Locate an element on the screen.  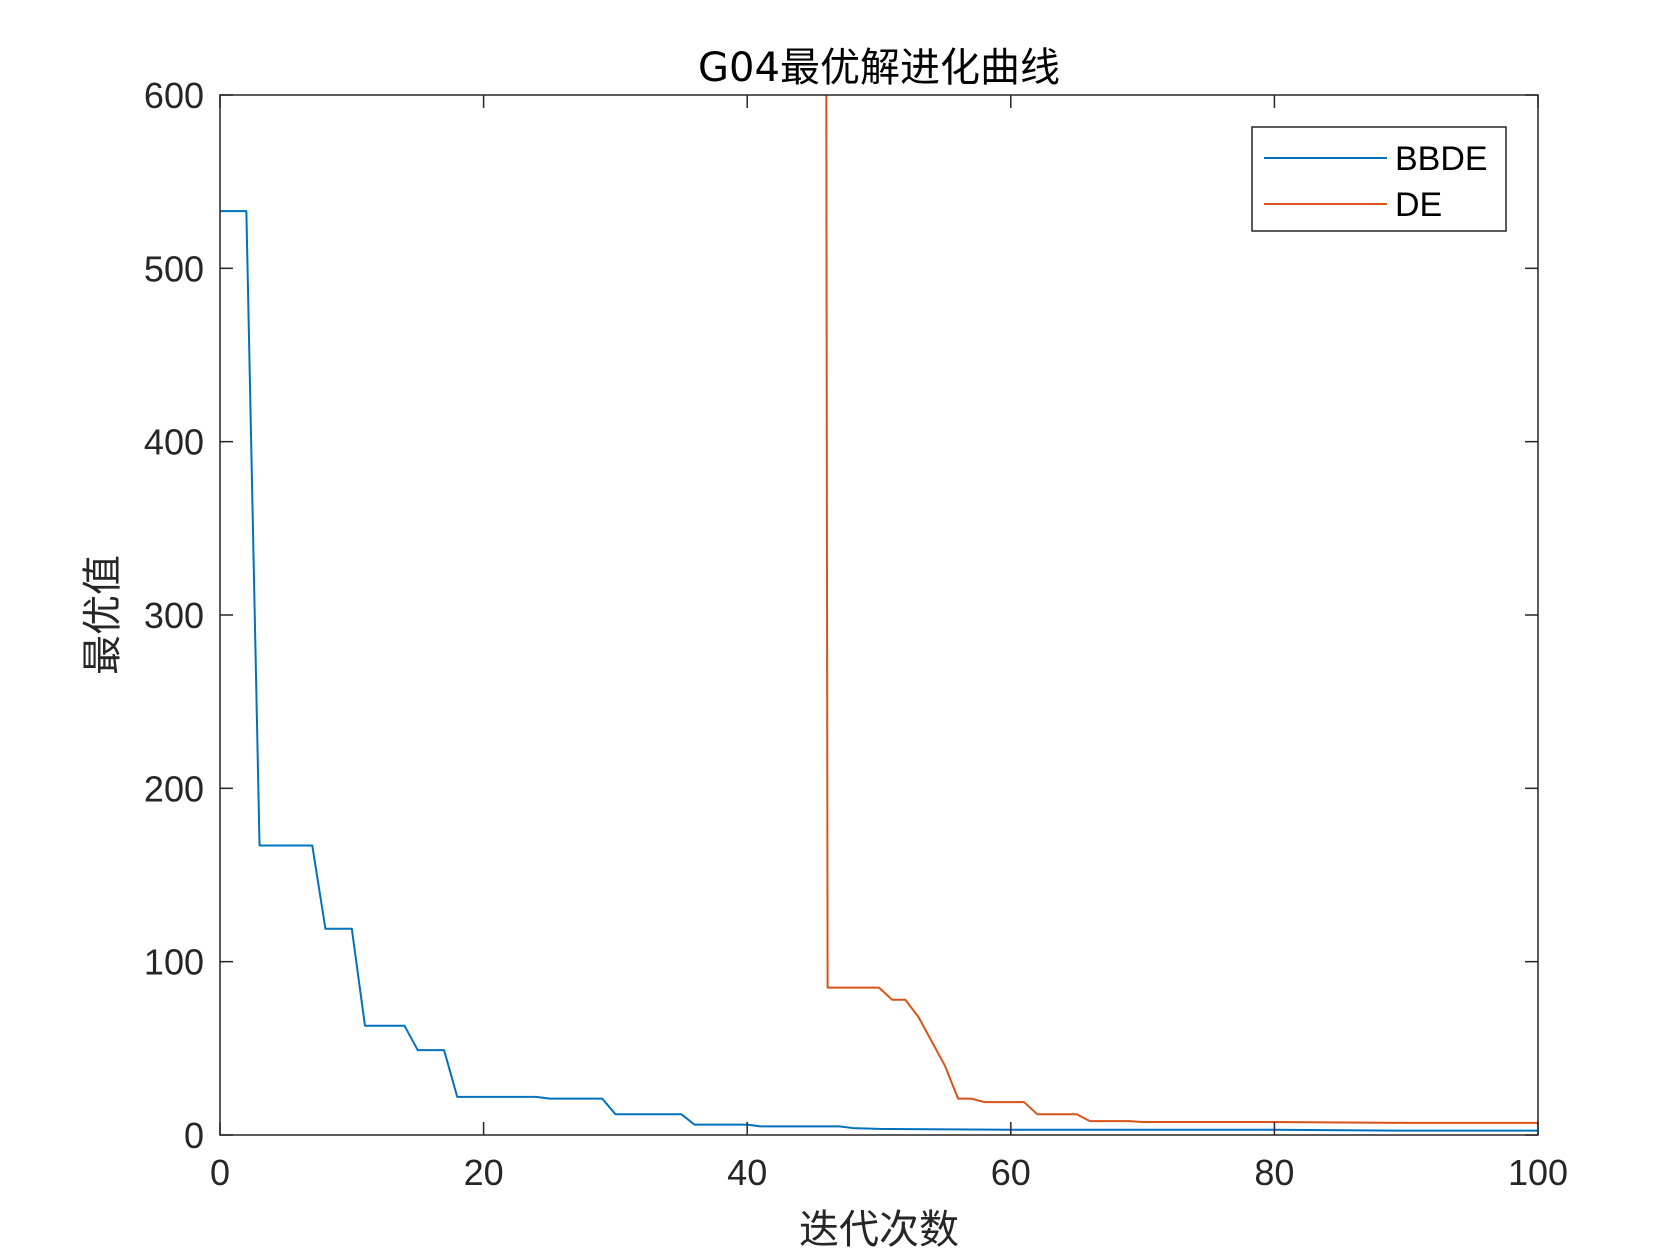
x-axis-title: 迭代次数 is located at coordinates (879, 1230).